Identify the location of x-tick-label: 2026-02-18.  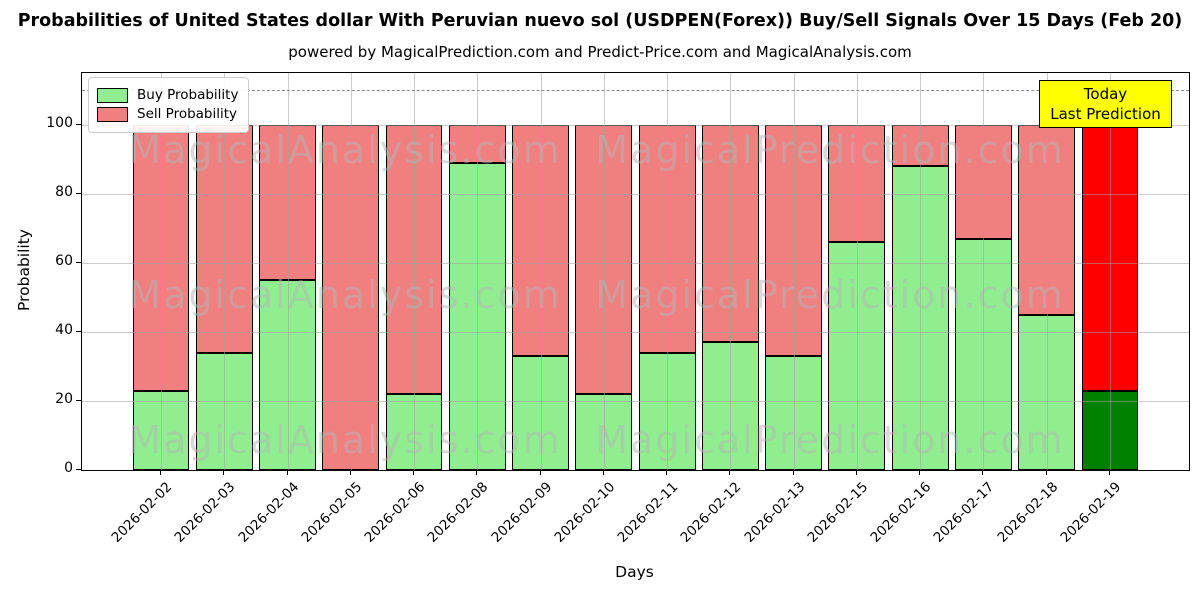
(1028, 512).